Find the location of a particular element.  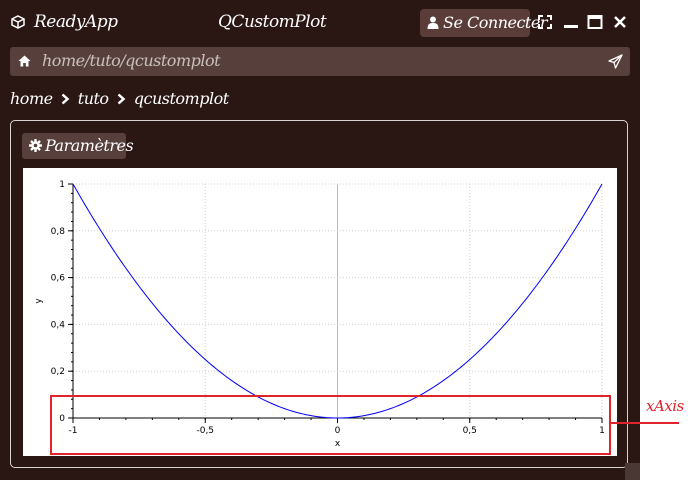

maximize-icon is located at coordinates (595, 22).